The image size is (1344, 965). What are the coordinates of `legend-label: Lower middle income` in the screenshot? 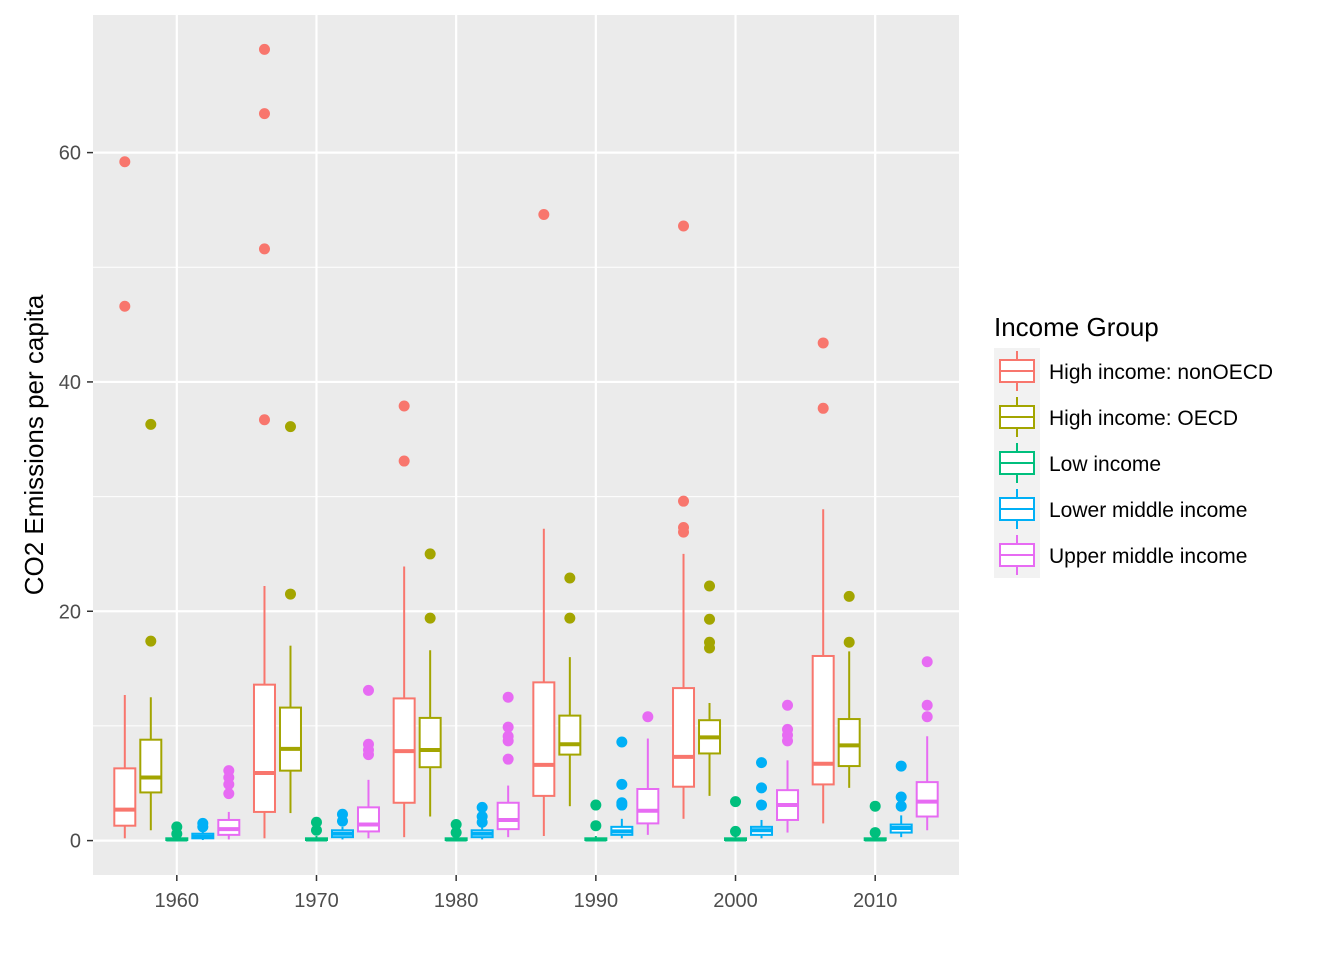 It's located at (1148, 510).